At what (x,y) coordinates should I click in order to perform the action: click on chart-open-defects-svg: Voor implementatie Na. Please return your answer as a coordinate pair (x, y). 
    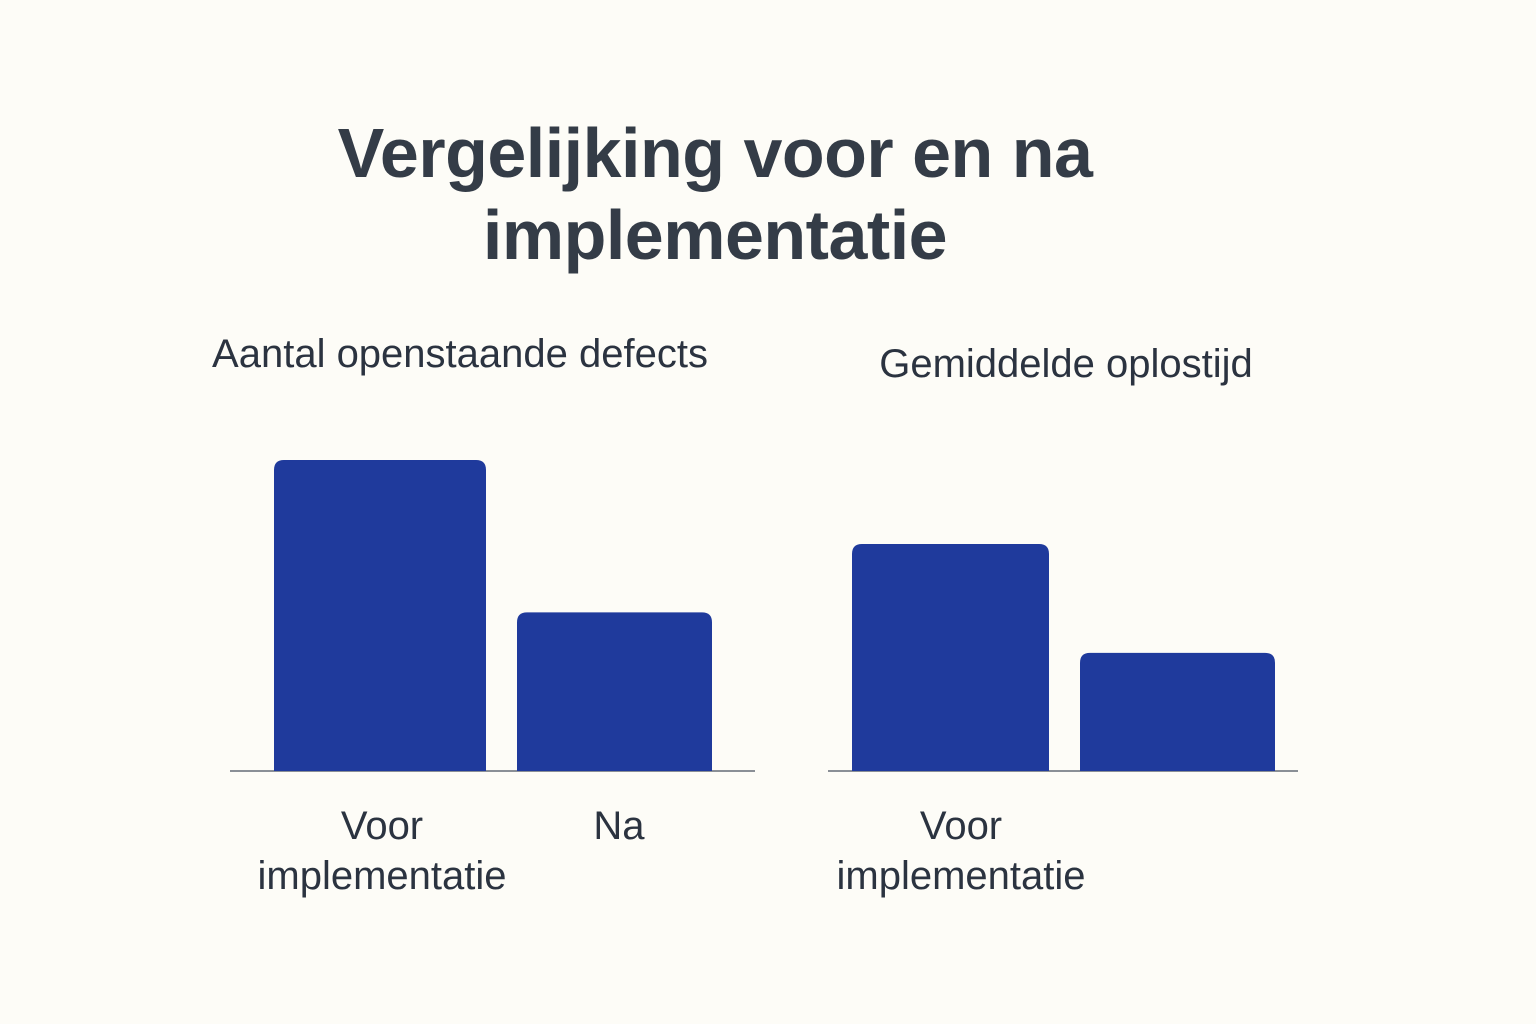
    Looking at the image, I should click on (492, 679).